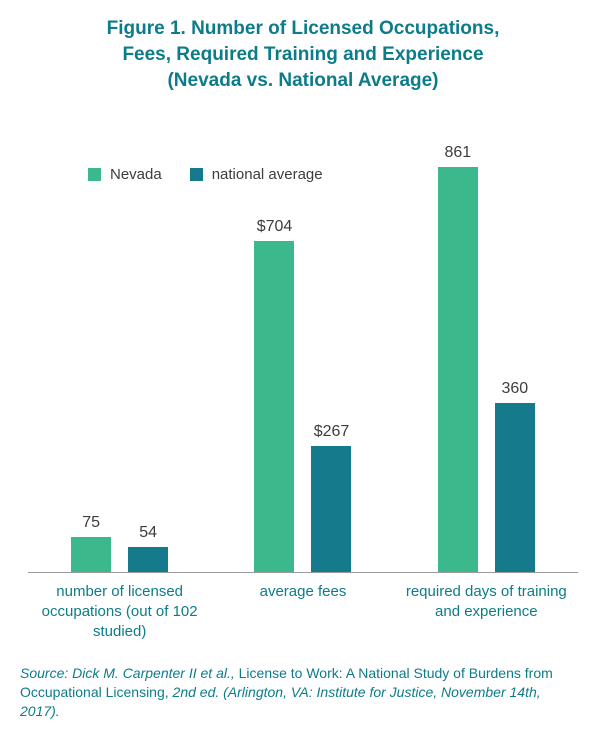 The image size is (606, 748). What do you see at coordinates (303, 572) in the screenshot?
I see `x-axis-line` at bounding box center [303, 572].